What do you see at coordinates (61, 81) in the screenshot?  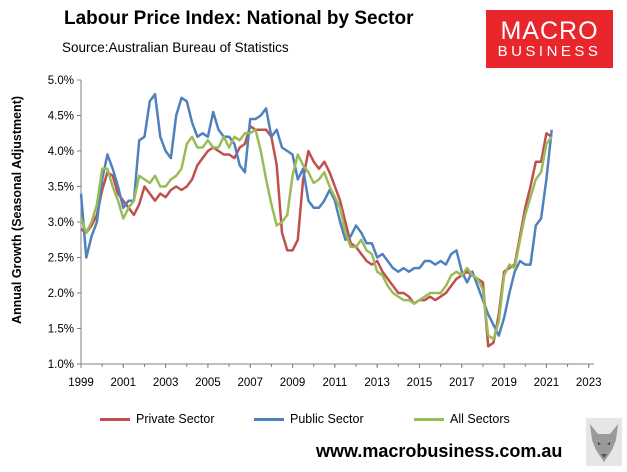 I see `y-tick-label: 5.0%` at bounding box center [61, 81].